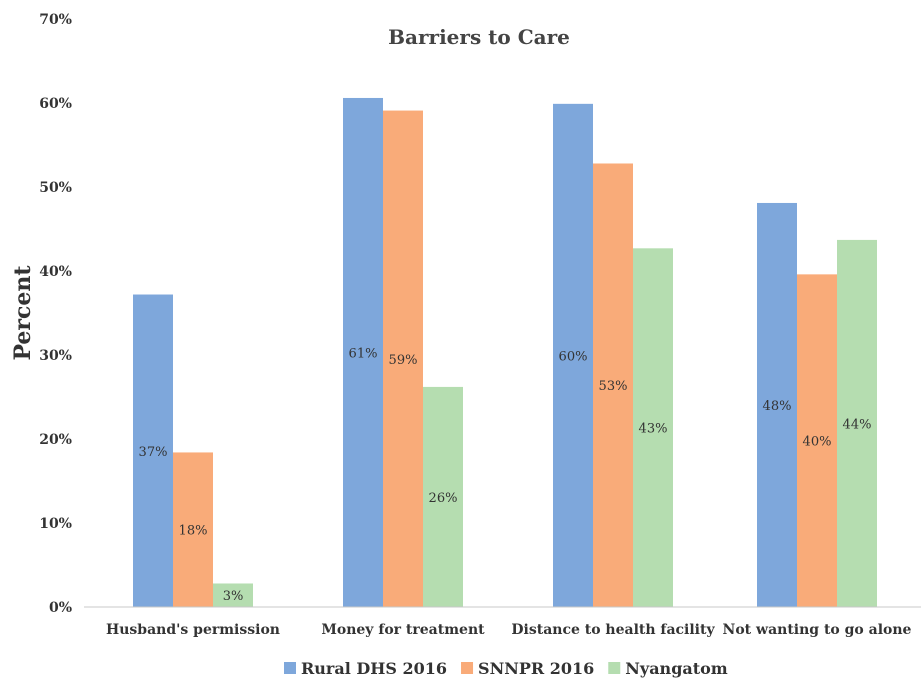 This screenshot has width=921, height=685. I want to click on data-label: 43%, so click(653, 429).